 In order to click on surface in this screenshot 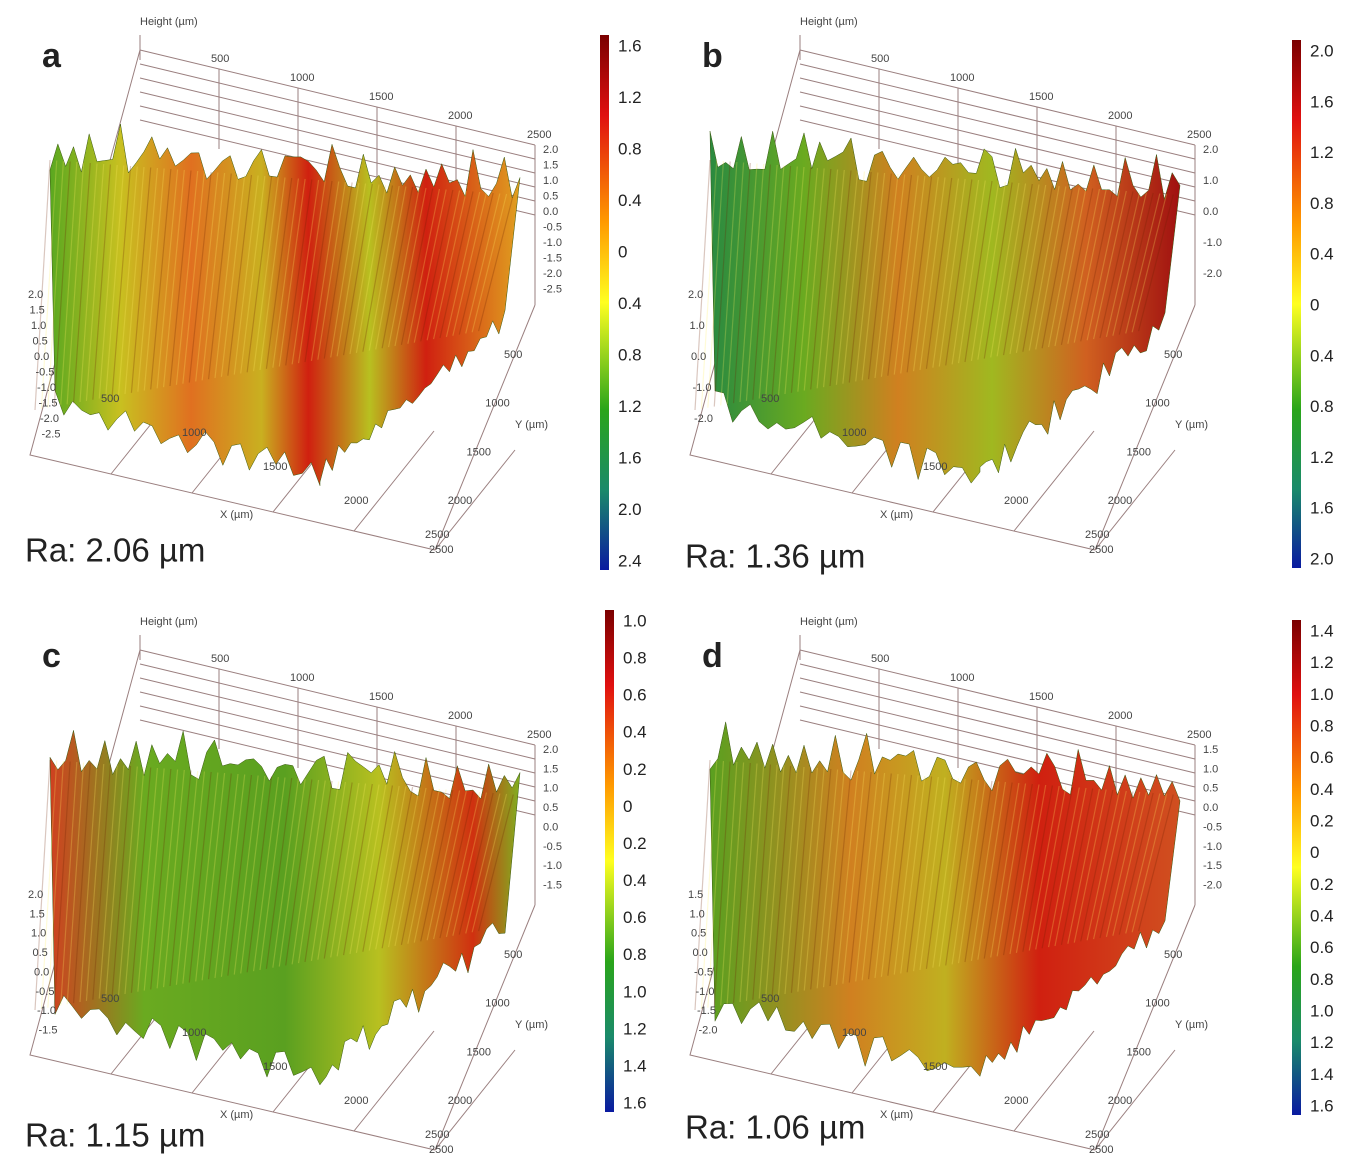, I will do `click(945, 307)`.